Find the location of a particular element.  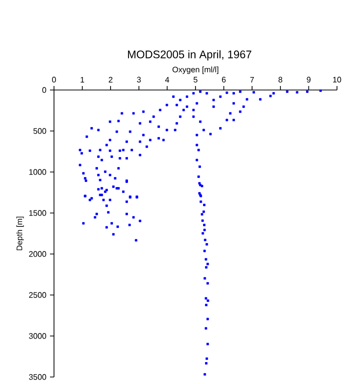

x-tick-label: 4 is located at coordinates (167, 79).